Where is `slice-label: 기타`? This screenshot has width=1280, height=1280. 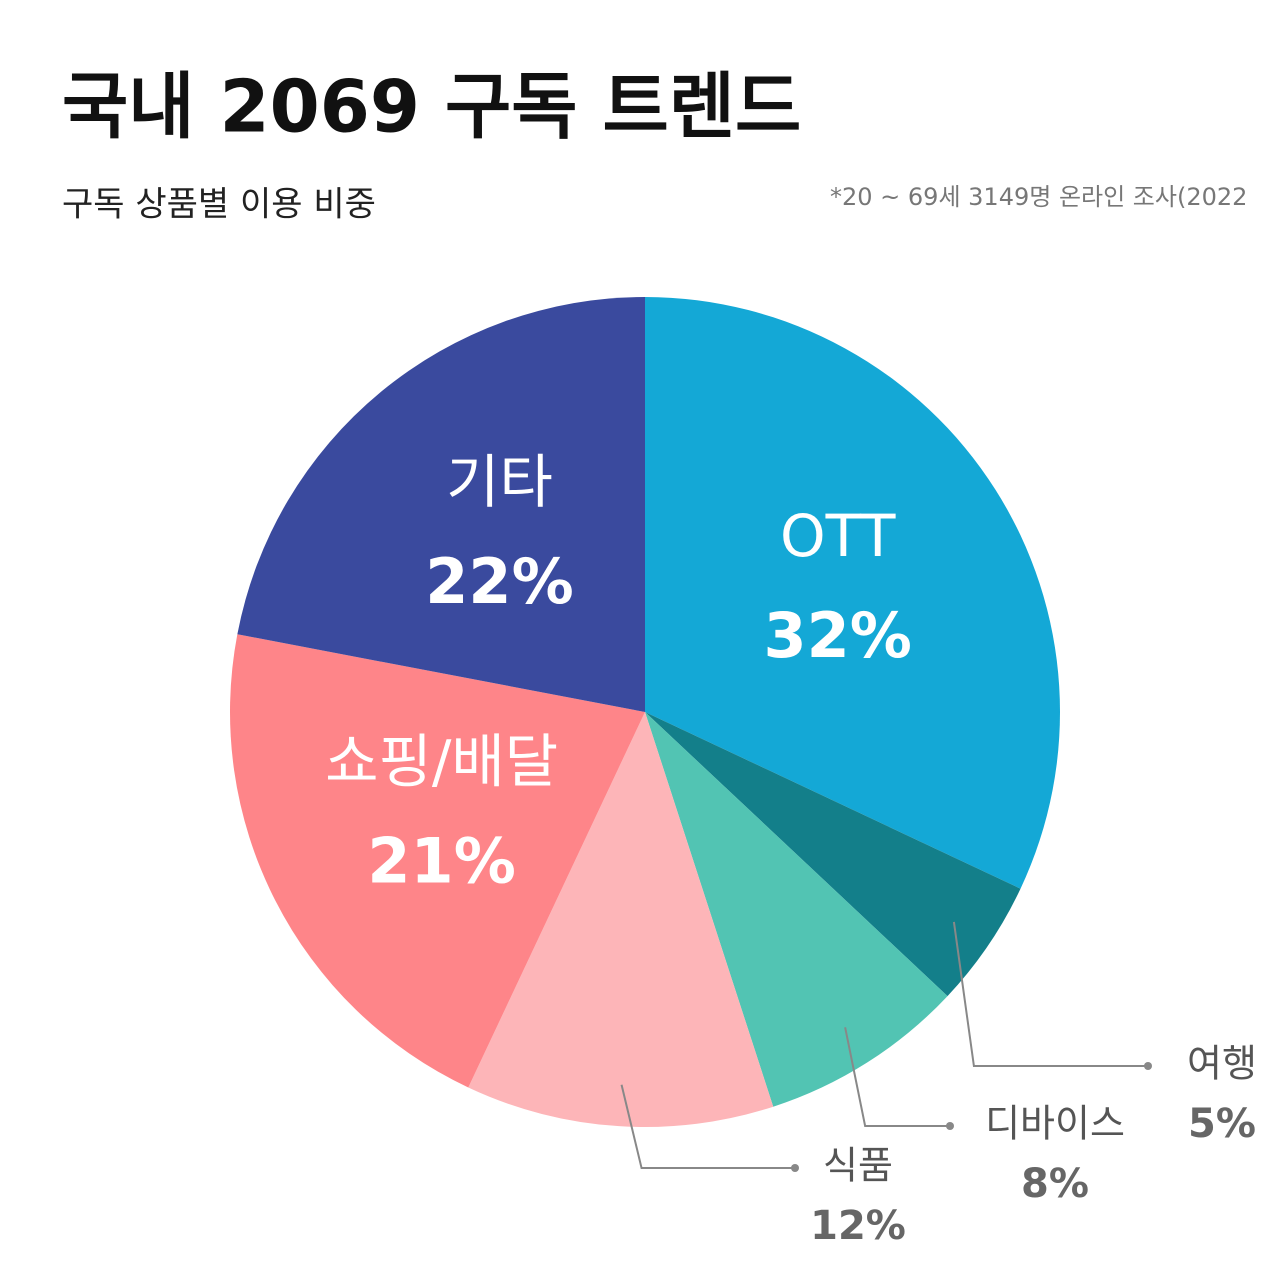 slice-label: 기타 is located at coordinates (499, 482).